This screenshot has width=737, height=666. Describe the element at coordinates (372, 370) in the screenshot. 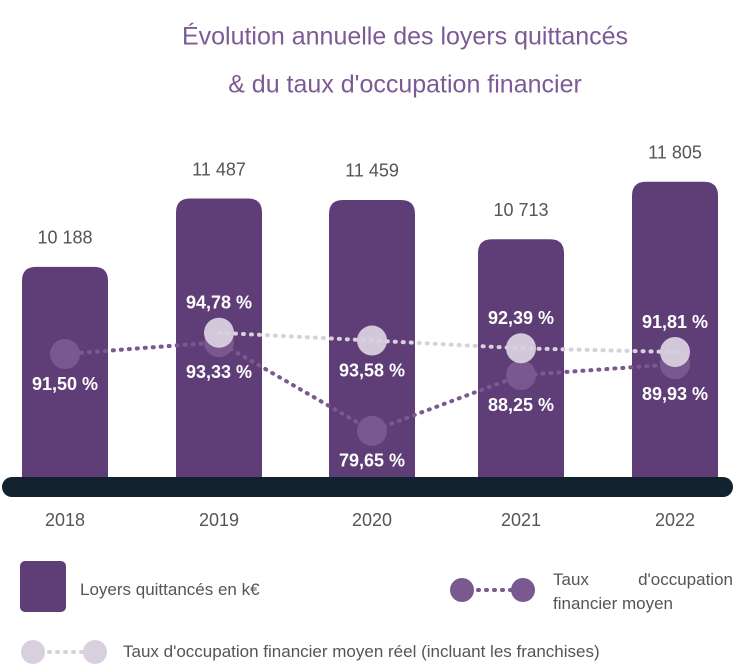

I see `value-label: 93,58 %` at that location.